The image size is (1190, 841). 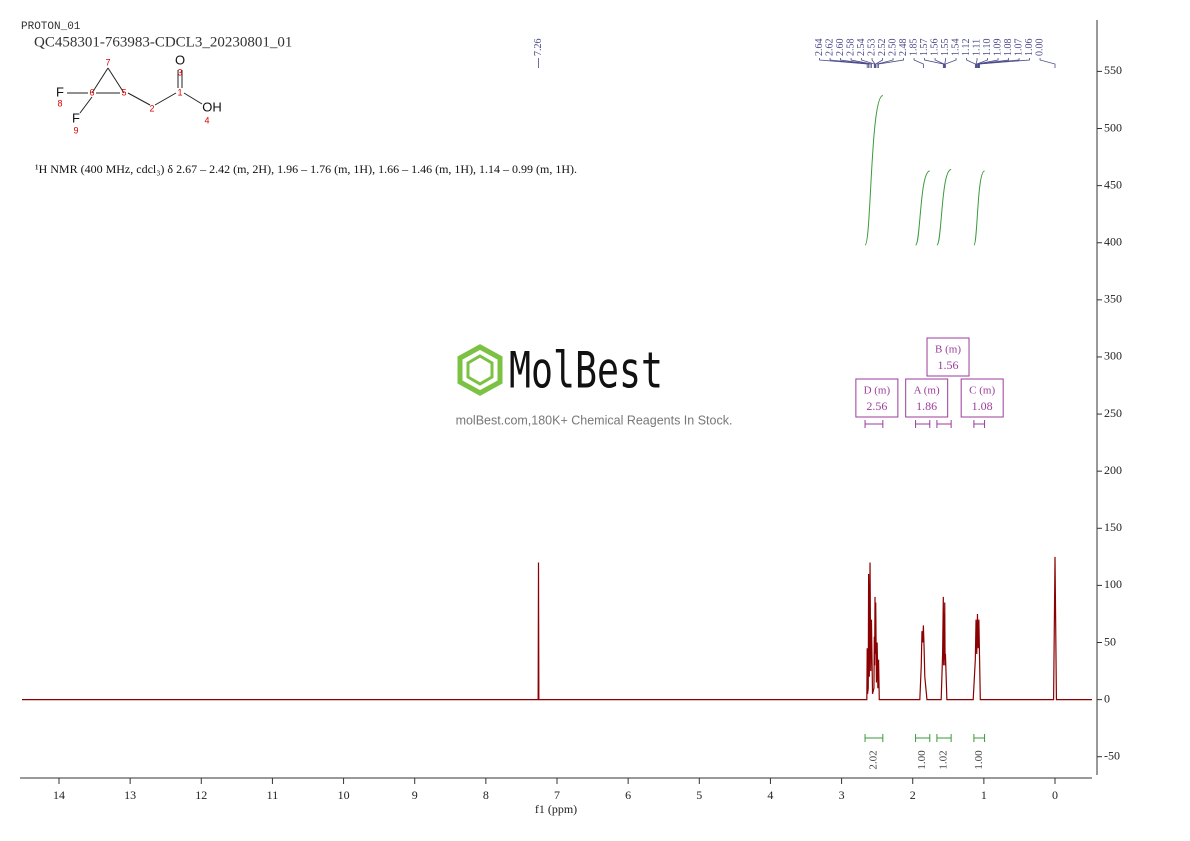 I want to click on peak-label: 2.52, so click(x=882, y=48).